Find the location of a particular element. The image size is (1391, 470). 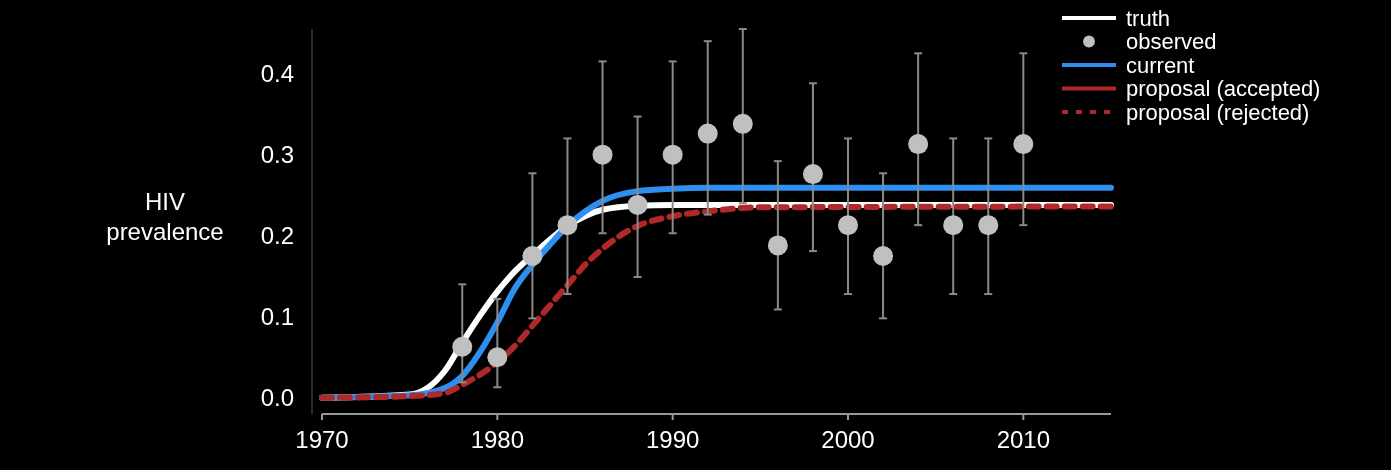

y-tick-label: 0.4 is located at coordinates (277, 73).